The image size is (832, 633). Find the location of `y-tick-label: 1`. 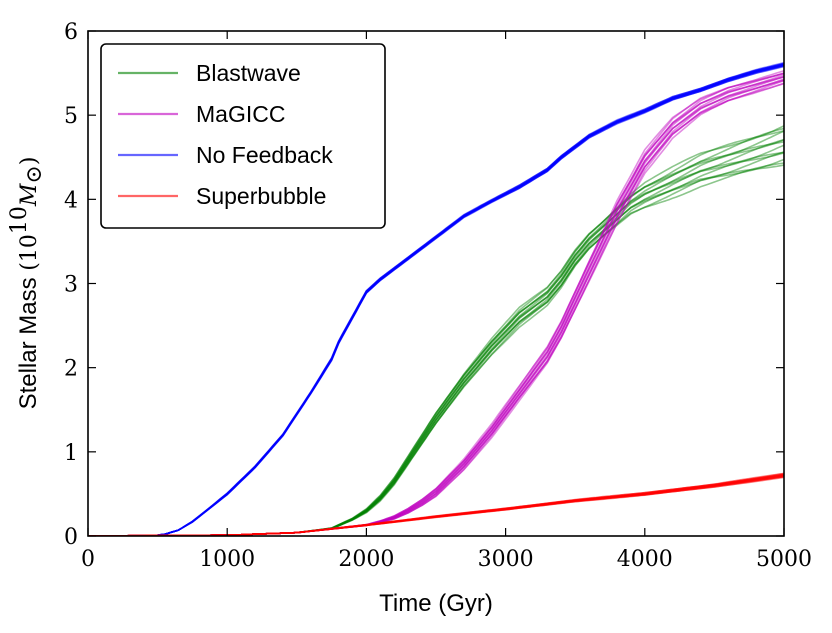

y-tick-label: 1 is located at coordinates (71, 453).